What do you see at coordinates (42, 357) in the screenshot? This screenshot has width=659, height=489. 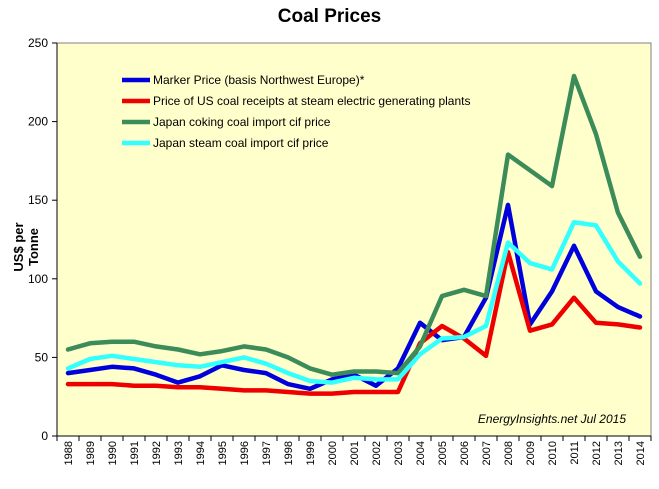 I see `y-tick-label: 50` at bounding box center [42, 357].